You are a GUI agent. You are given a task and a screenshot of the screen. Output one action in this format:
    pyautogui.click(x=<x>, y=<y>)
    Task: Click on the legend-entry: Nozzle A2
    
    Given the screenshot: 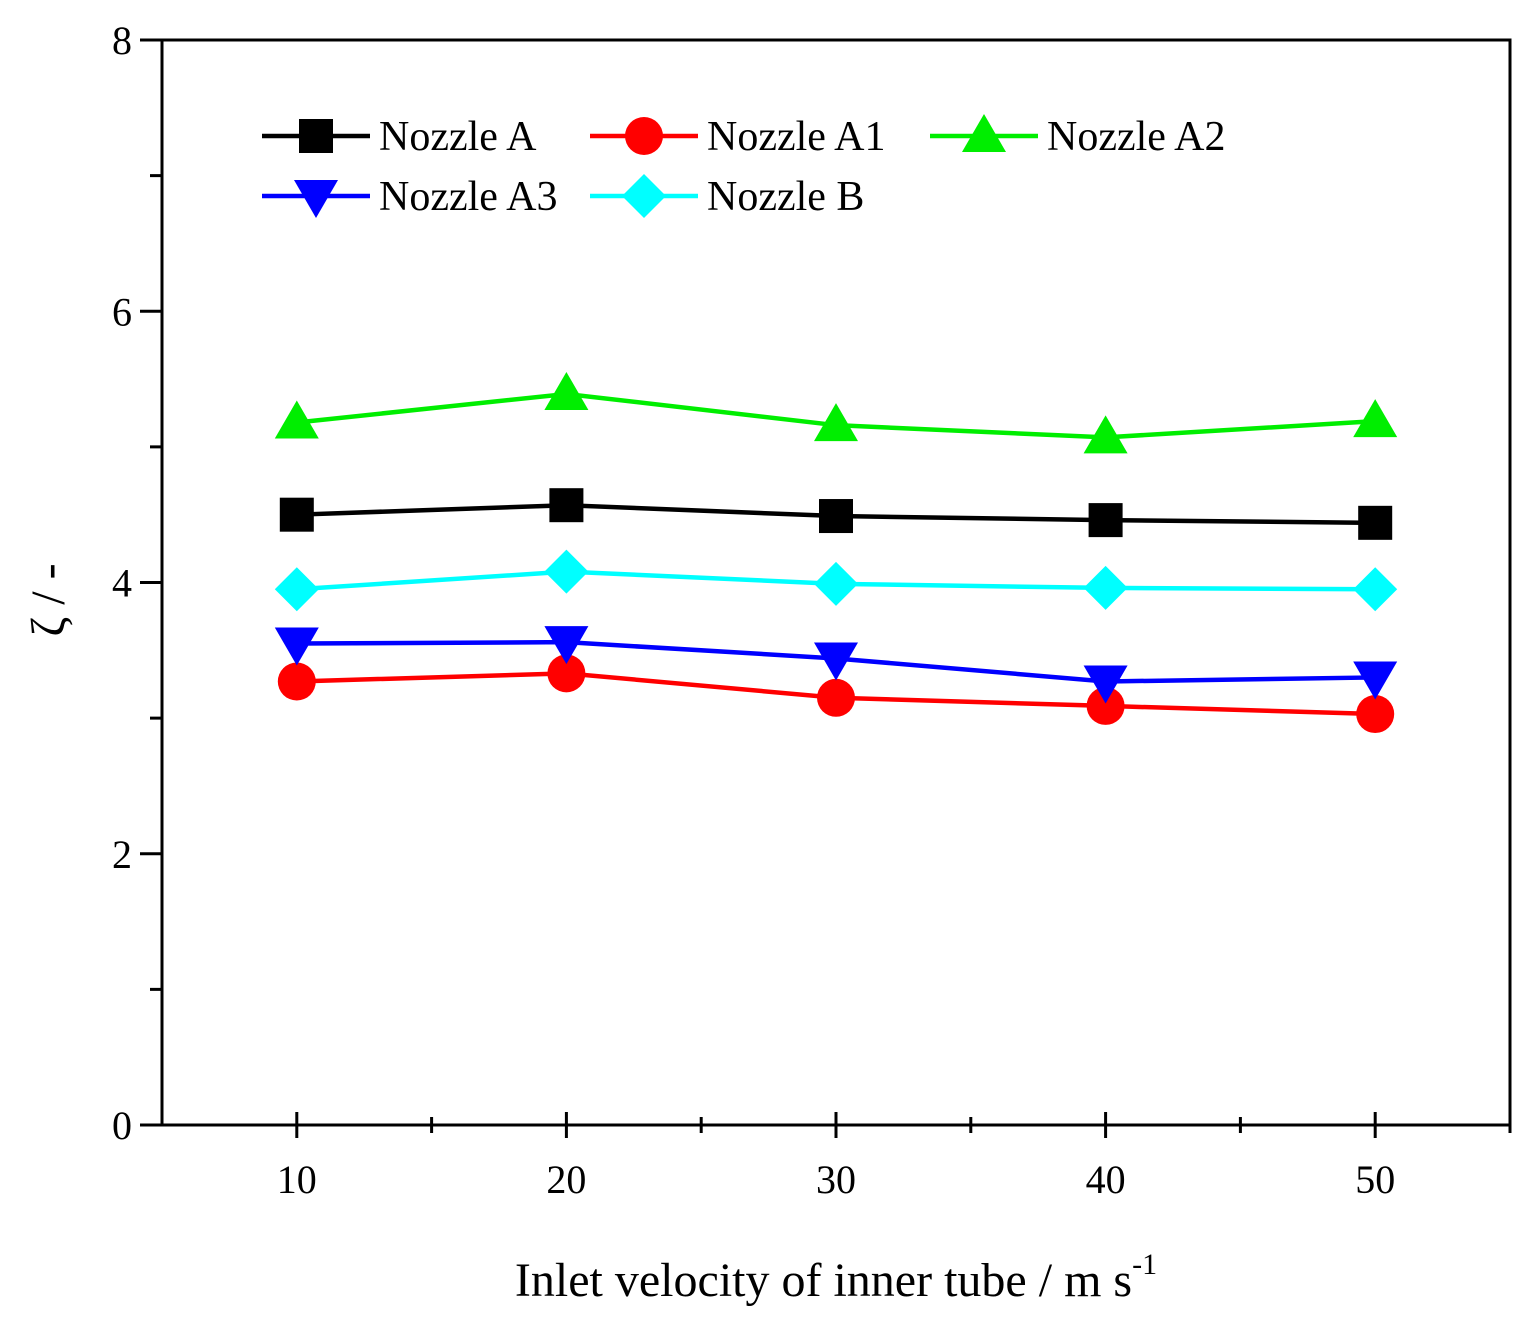 What is the action you would take?
    pyautogui.click(x=1077, y=137)
    